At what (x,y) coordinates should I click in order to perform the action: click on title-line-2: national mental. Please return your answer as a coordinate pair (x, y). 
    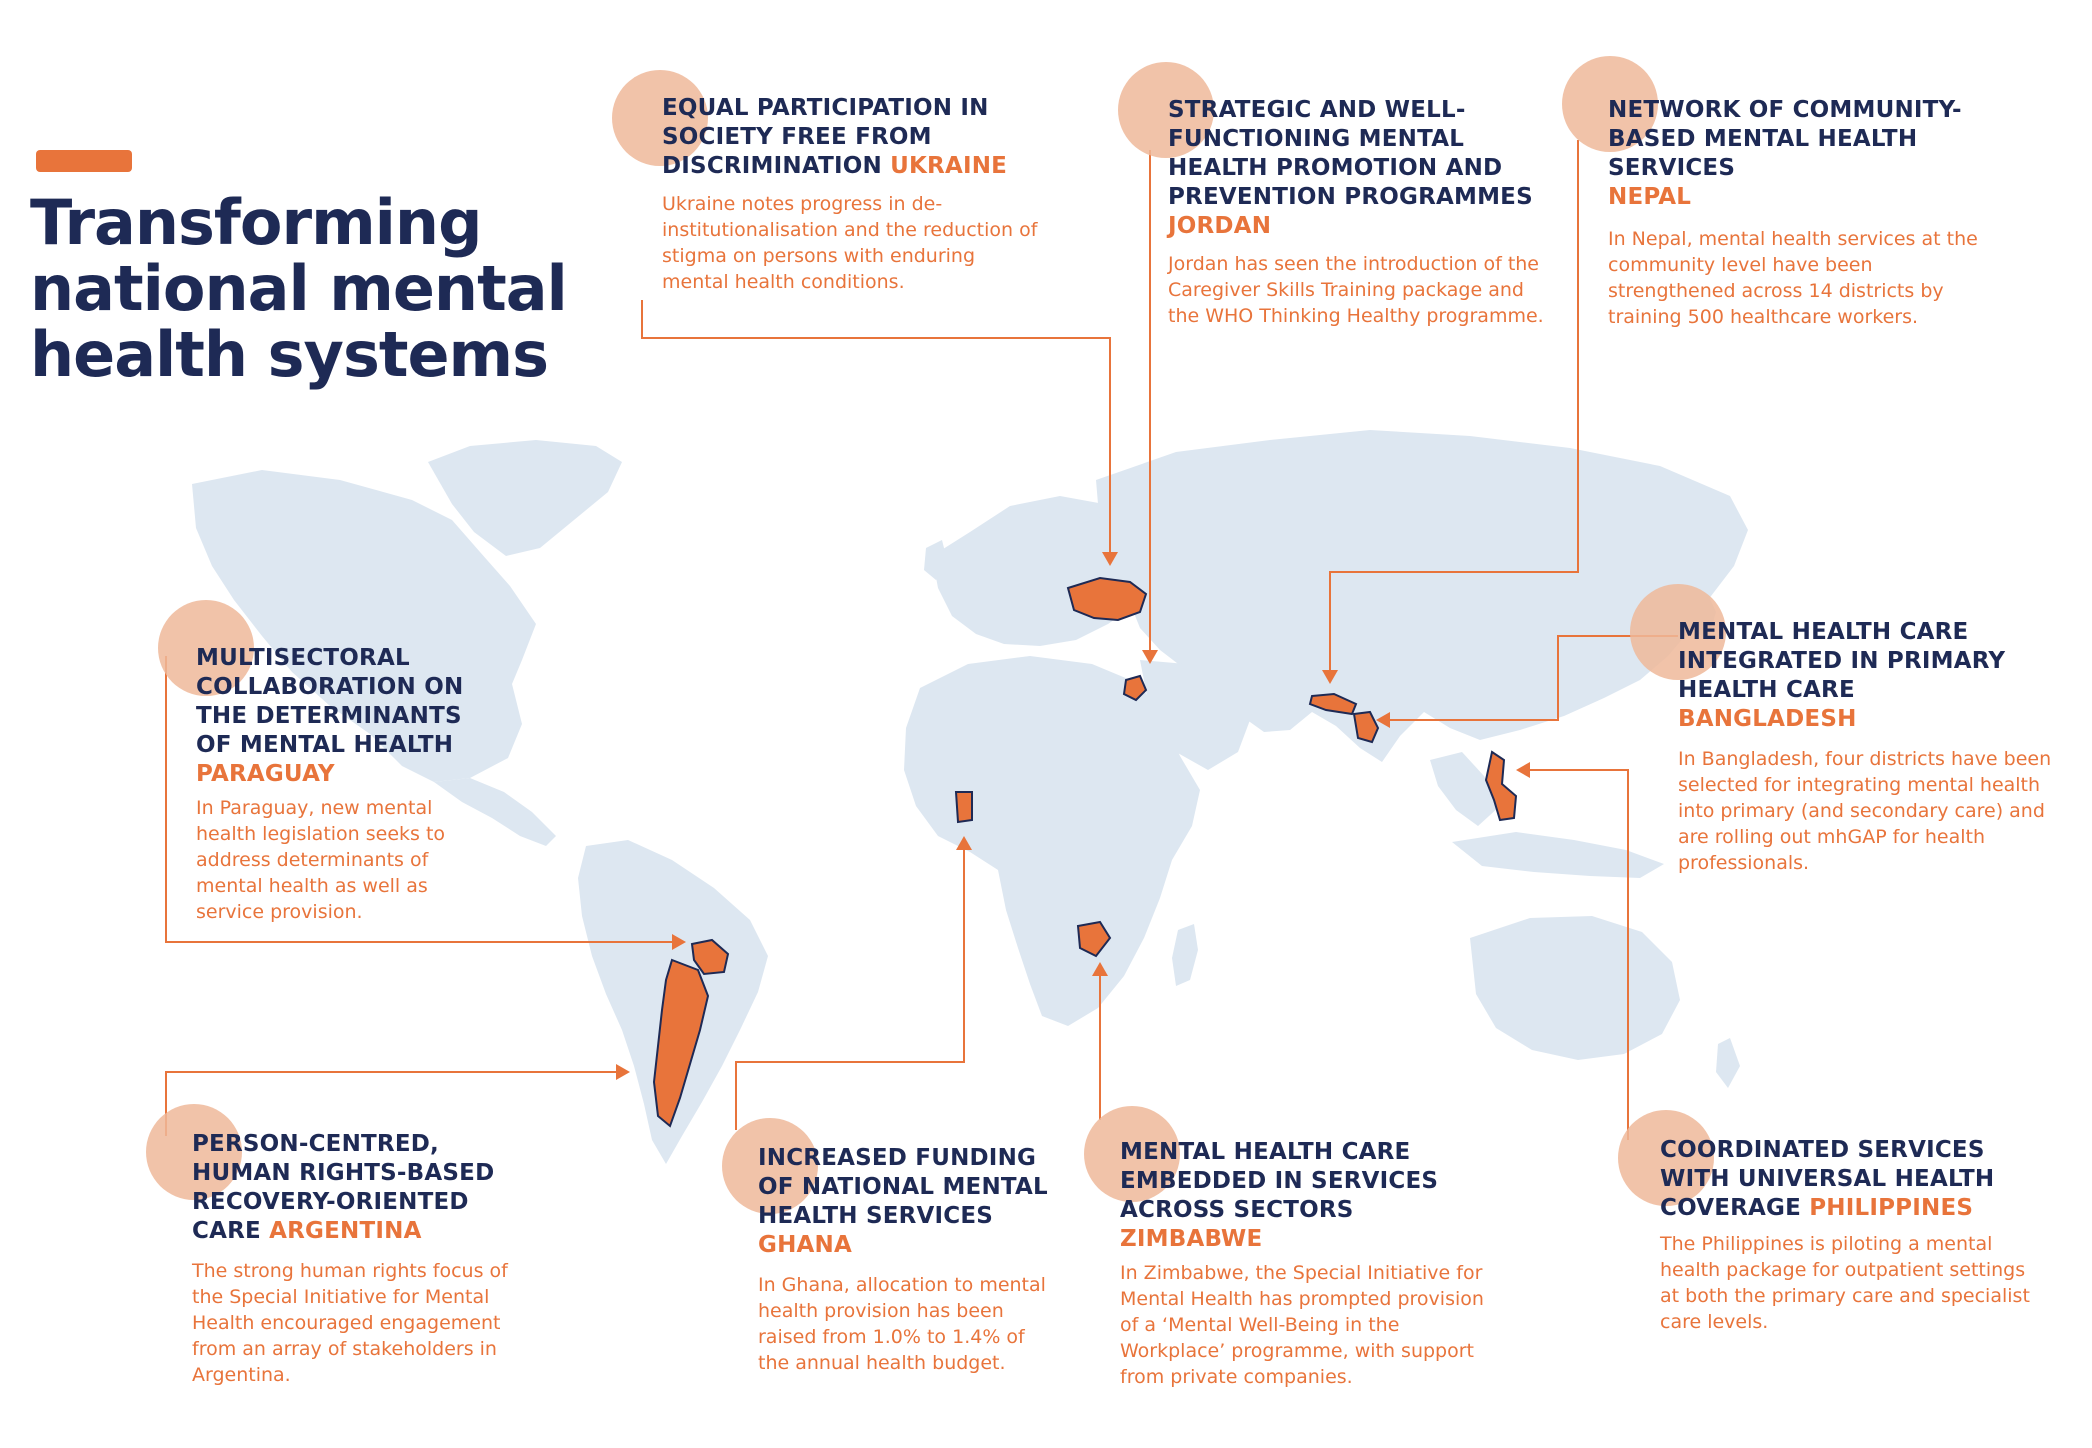
    Looking at the image, I should click on (299, 288).